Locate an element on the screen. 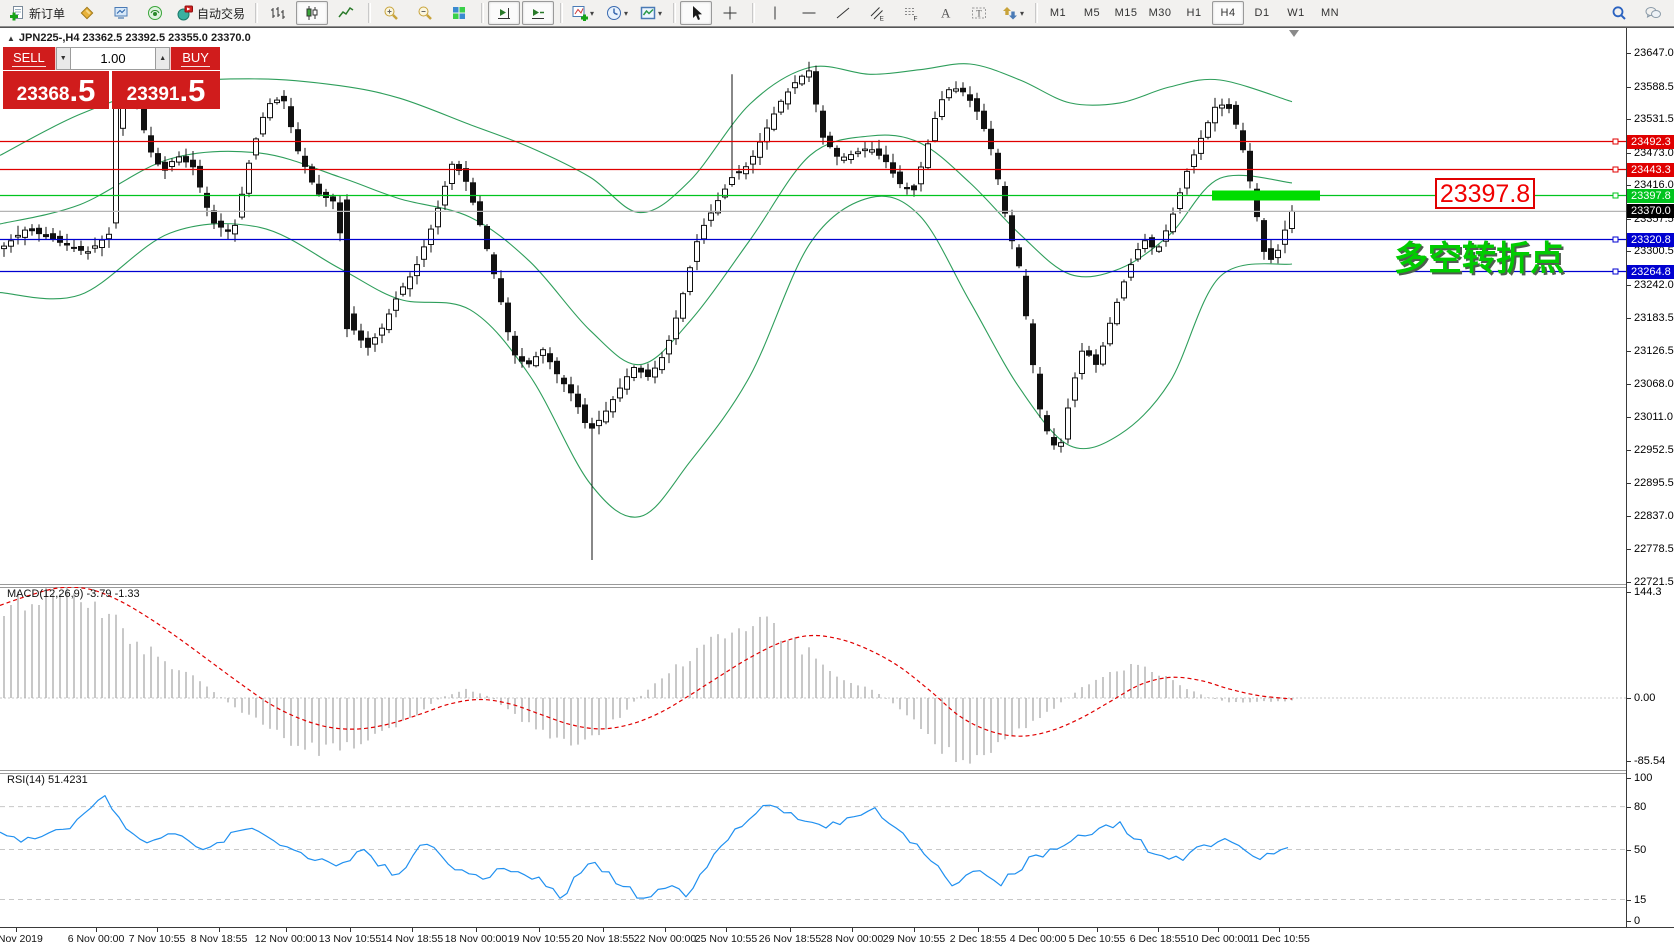  price-level-label: 23264.8 is located at coordinates (1650, 272).